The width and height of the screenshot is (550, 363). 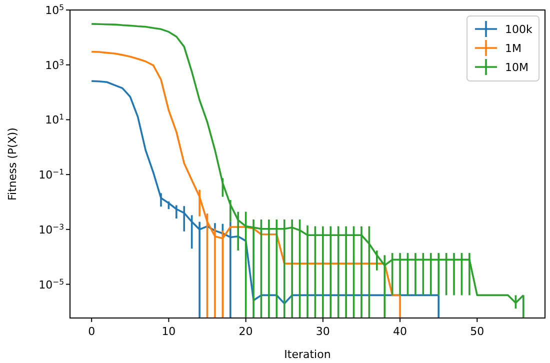 I want to click on y-tick-label: 10$^{−5}$, so click(x=51, y=284).